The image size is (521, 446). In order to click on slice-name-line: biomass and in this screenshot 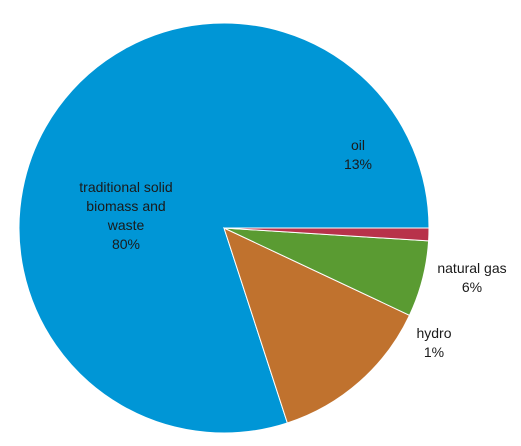, I will do `click(125, 206)`.